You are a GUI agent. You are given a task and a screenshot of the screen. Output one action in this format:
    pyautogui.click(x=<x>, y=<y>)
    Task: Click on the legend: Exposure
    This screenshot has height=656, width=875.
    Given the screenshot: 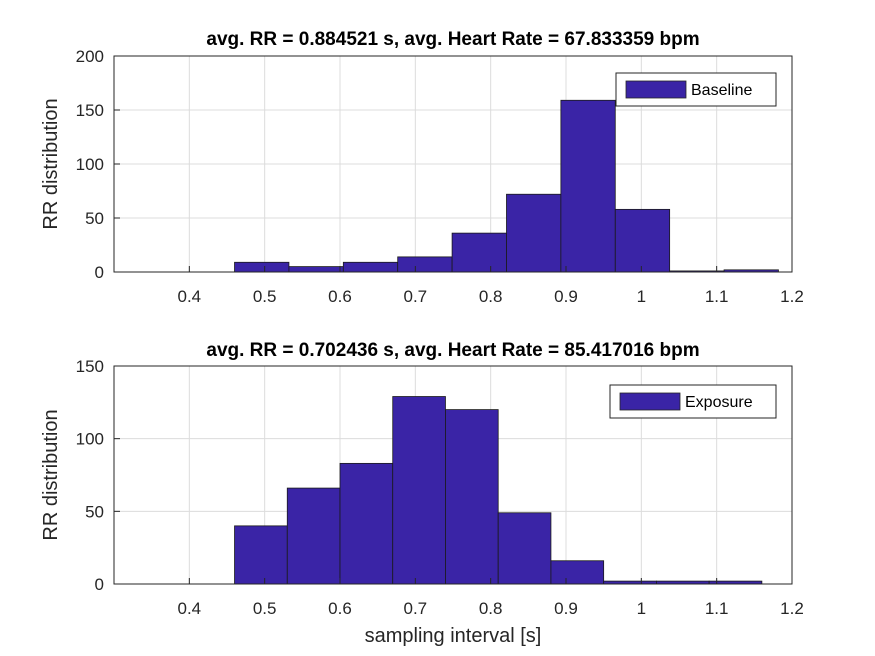 What is the action you would take?
    pyautogui.click(x=693, y=401)
    